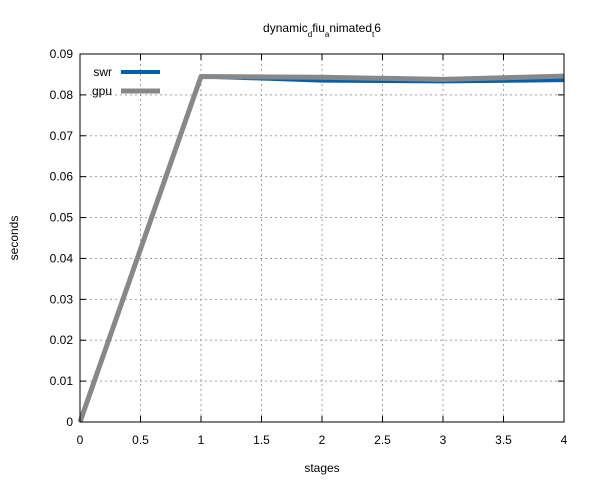 This screenshot has width=600, height=480. Describe the element at coordinates (62, 136) in the screenshot. I see `y-tick-label: 0.07` at that location.